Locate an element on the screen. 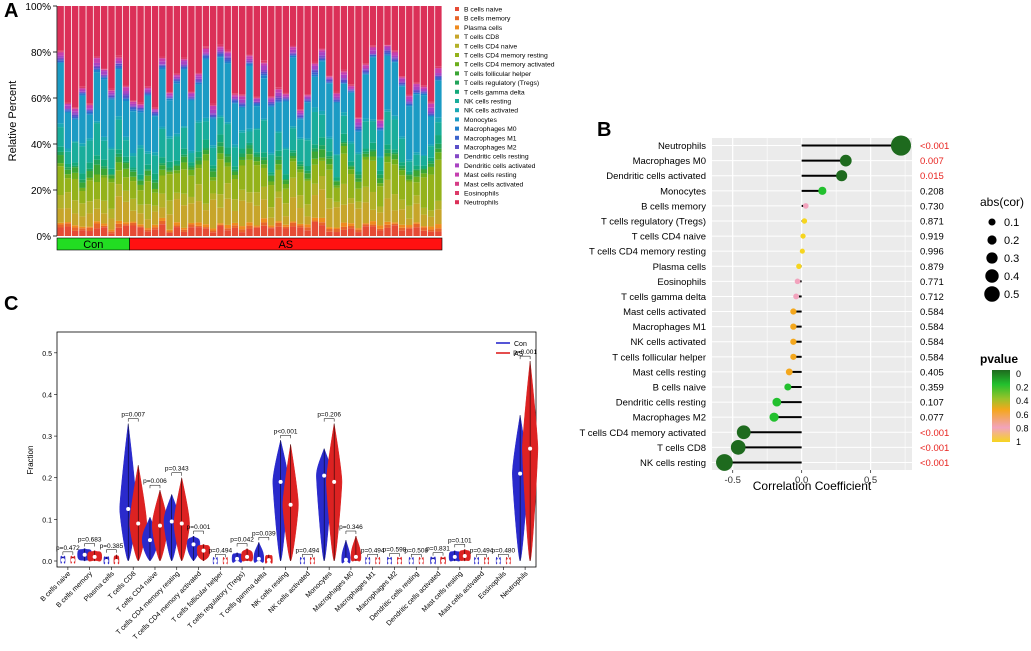  panel-b-color-legend-label: 0.6 is located at coordinates (1022, 415).